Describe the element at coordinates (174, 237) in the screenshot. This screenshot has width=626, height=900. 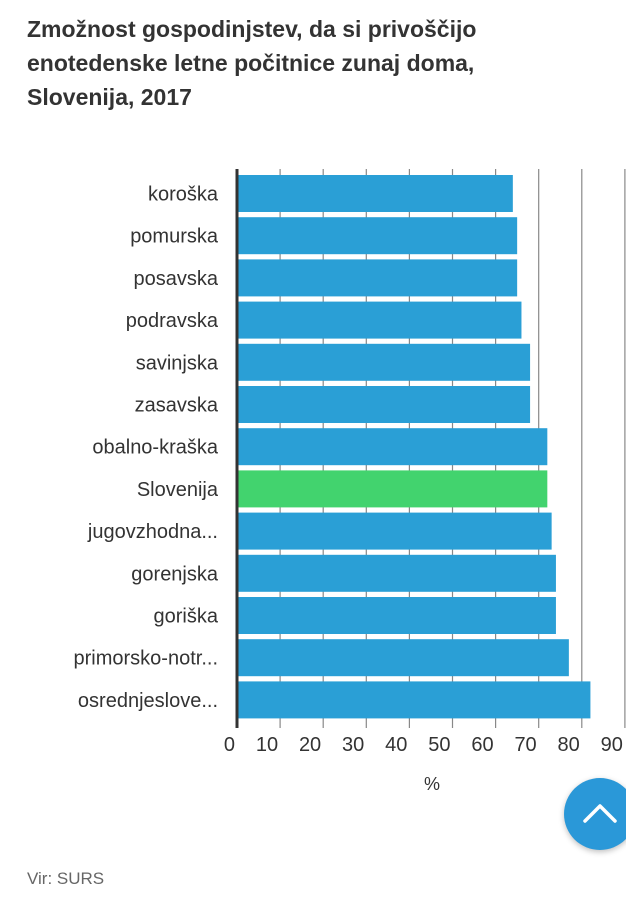
I see `category-label: pomurska` at that location.